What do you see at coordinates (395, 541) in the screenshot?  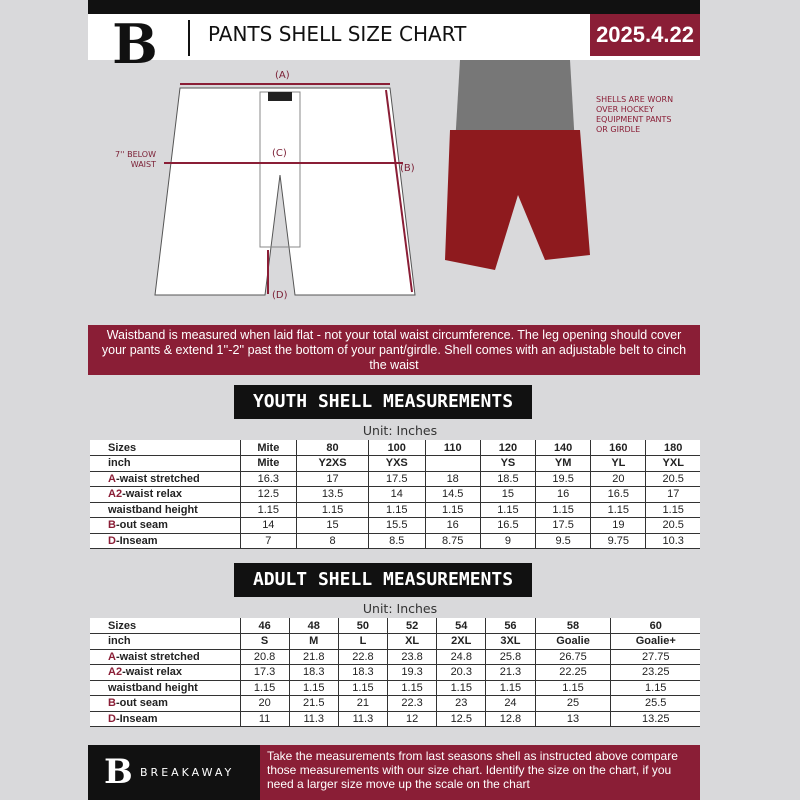 I see `table-row: D-Inseam 7 8 8.5 8.75 9 9.5 9.75 10.3` at bounding box center [395, 541].